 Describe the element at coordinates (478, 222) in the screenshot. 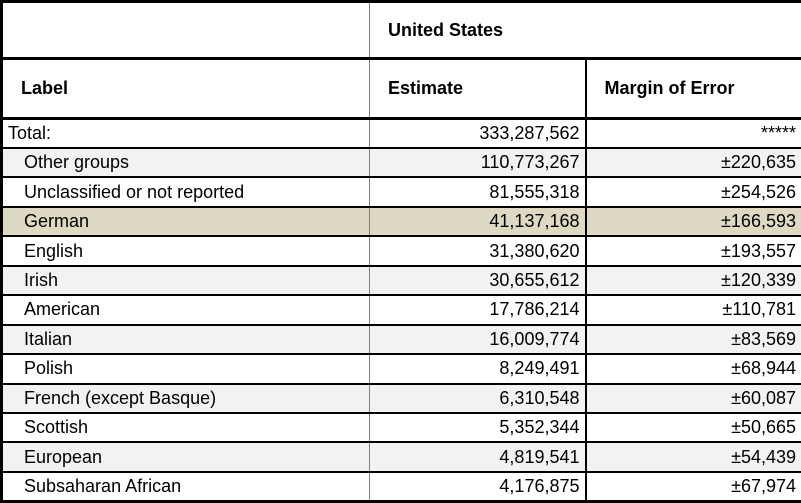

I see `row-estimate-cell: 41,137,168` at that location.